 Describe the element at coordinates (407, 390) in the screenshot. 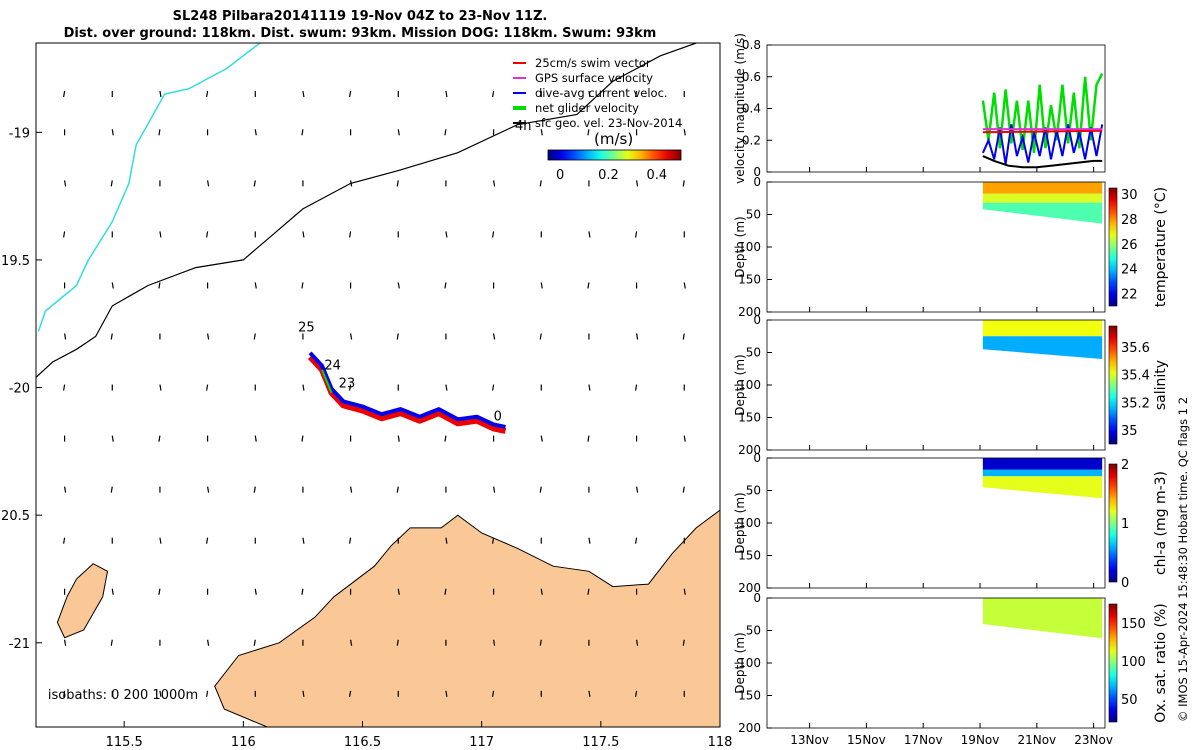

I see `glider-track-dive-avg` at that location.